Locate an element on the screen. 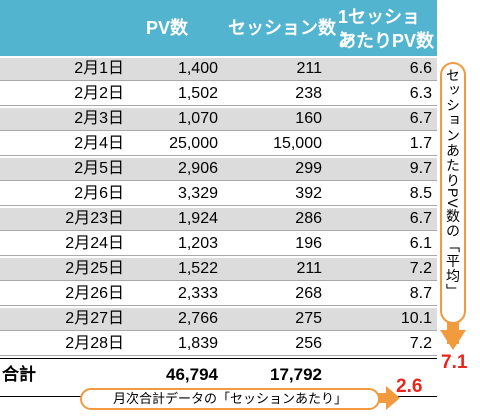 The image size is (480, 416). table-row: 2月28日 1,839 256 7.2 is located at coordinates (218, 344).